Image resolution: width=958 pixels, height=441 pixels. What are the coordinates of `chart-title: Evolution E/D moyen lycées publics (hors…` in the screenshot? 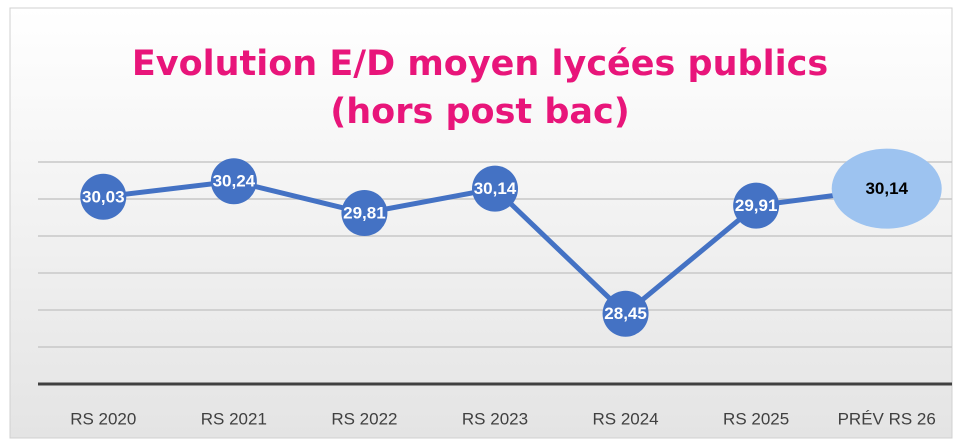 It's located at (480, 88).